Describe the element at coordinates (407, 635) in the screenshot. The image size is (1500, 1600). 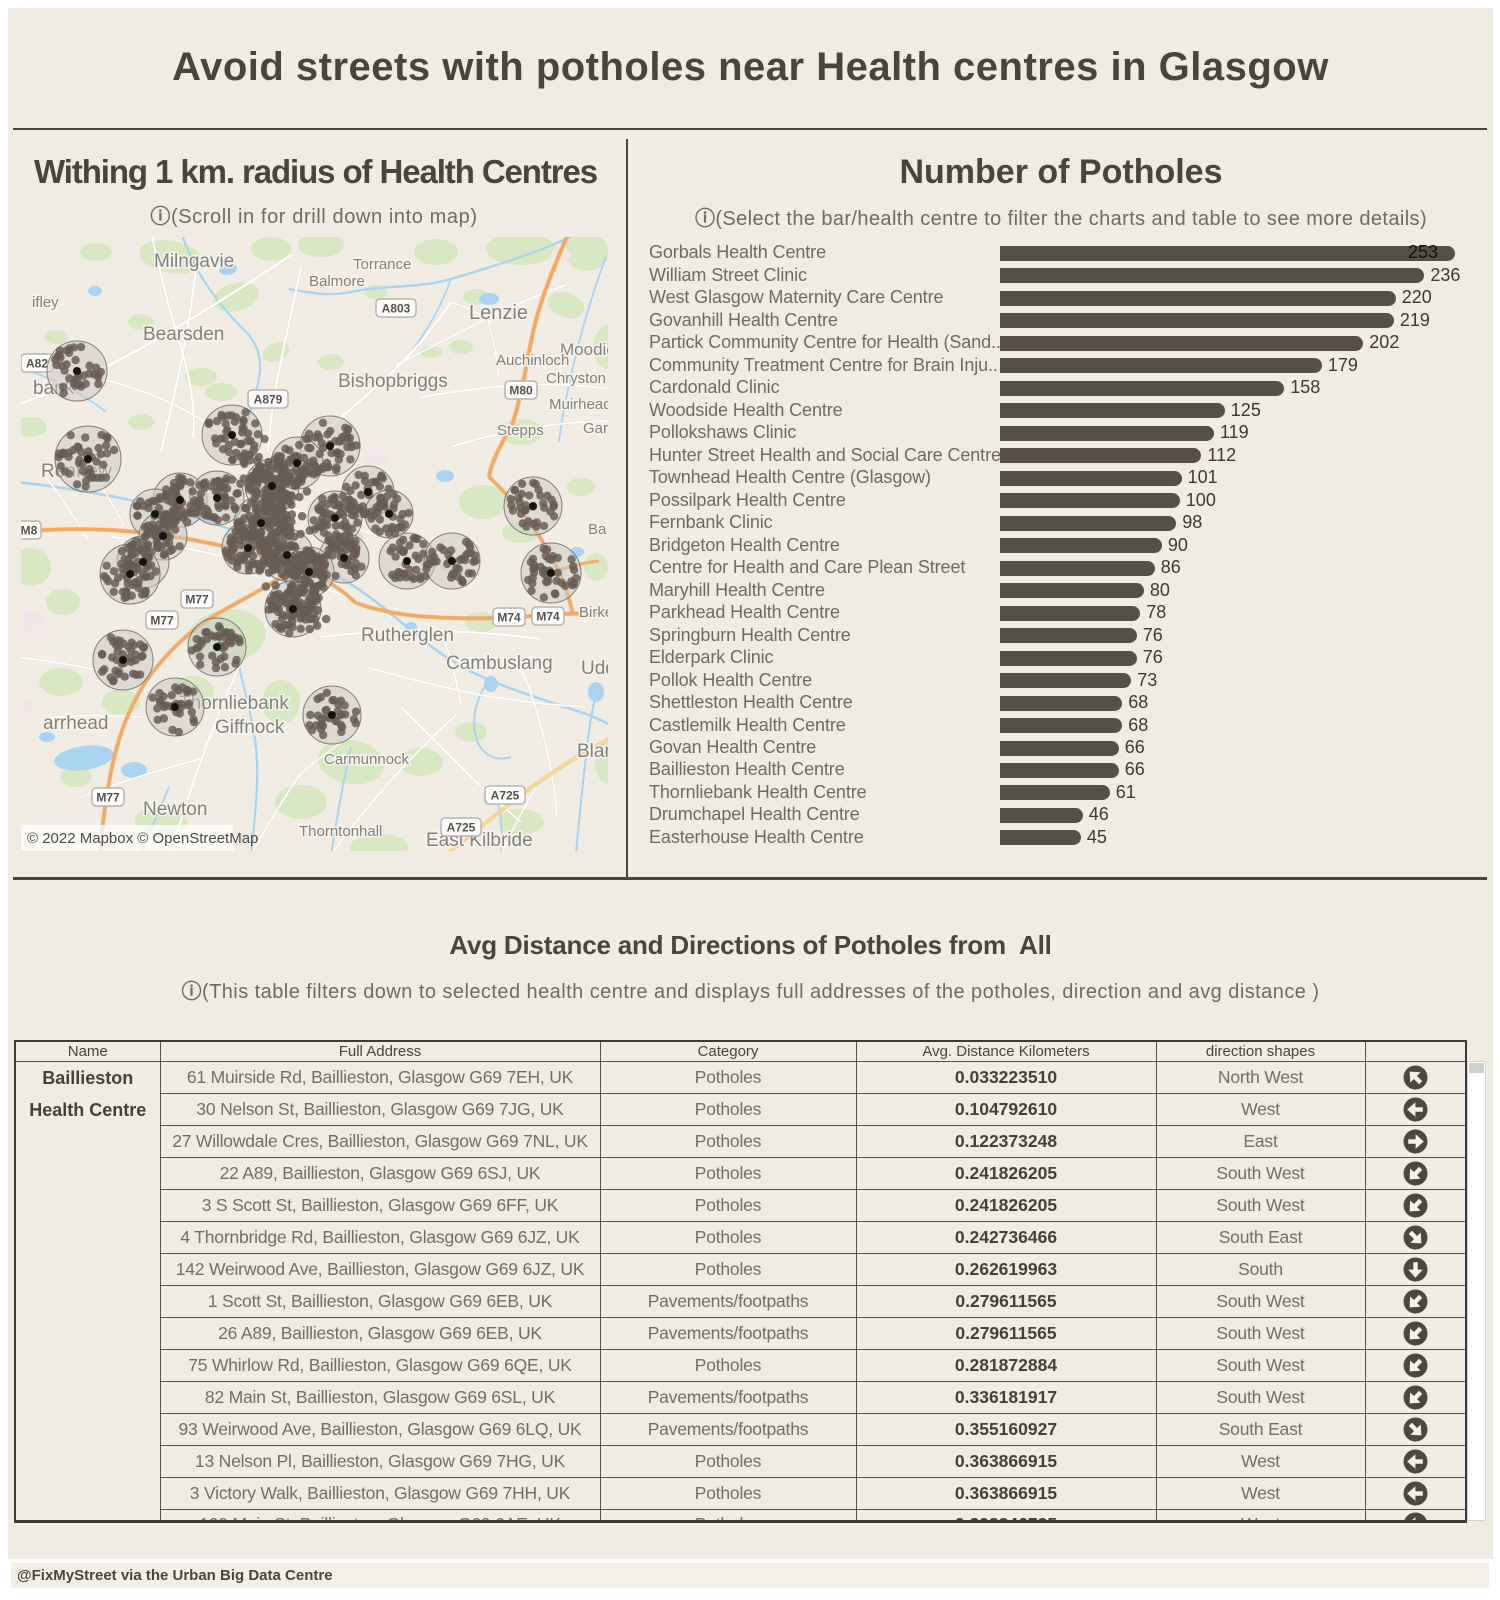
I see `svg-text: Rutherglen` at that location.